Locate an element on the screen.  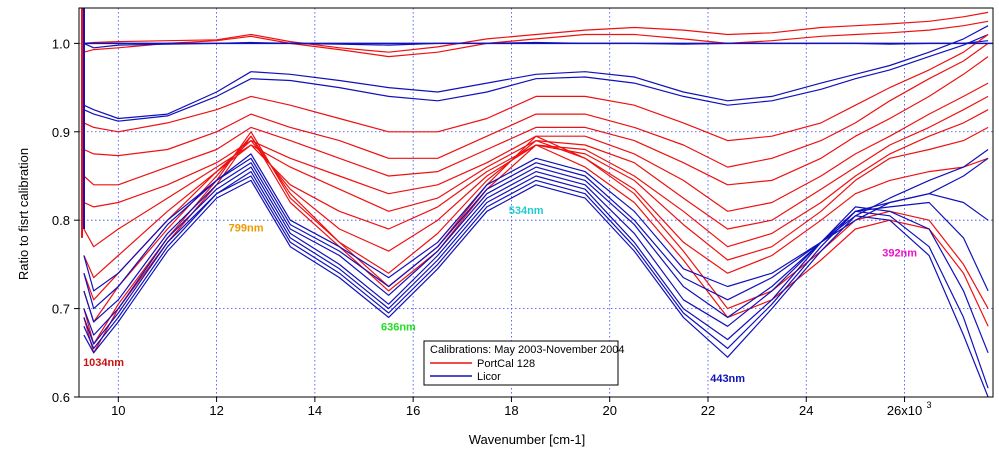
x-axis-label: Wavenumber [cm-1] is located at coordinates (527, 439).